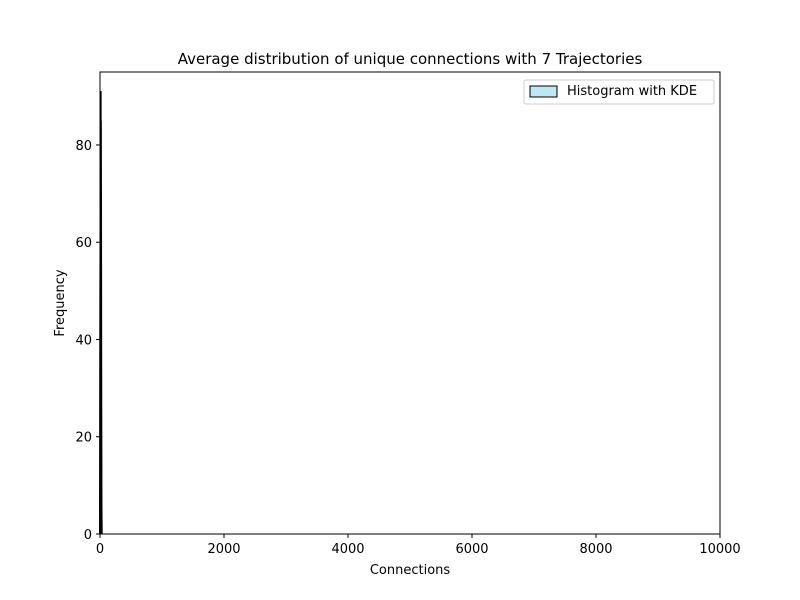  Describe the element at coordinates (60, 302) in the screenshot. I see `y-axis-label: Frequency` at that location.